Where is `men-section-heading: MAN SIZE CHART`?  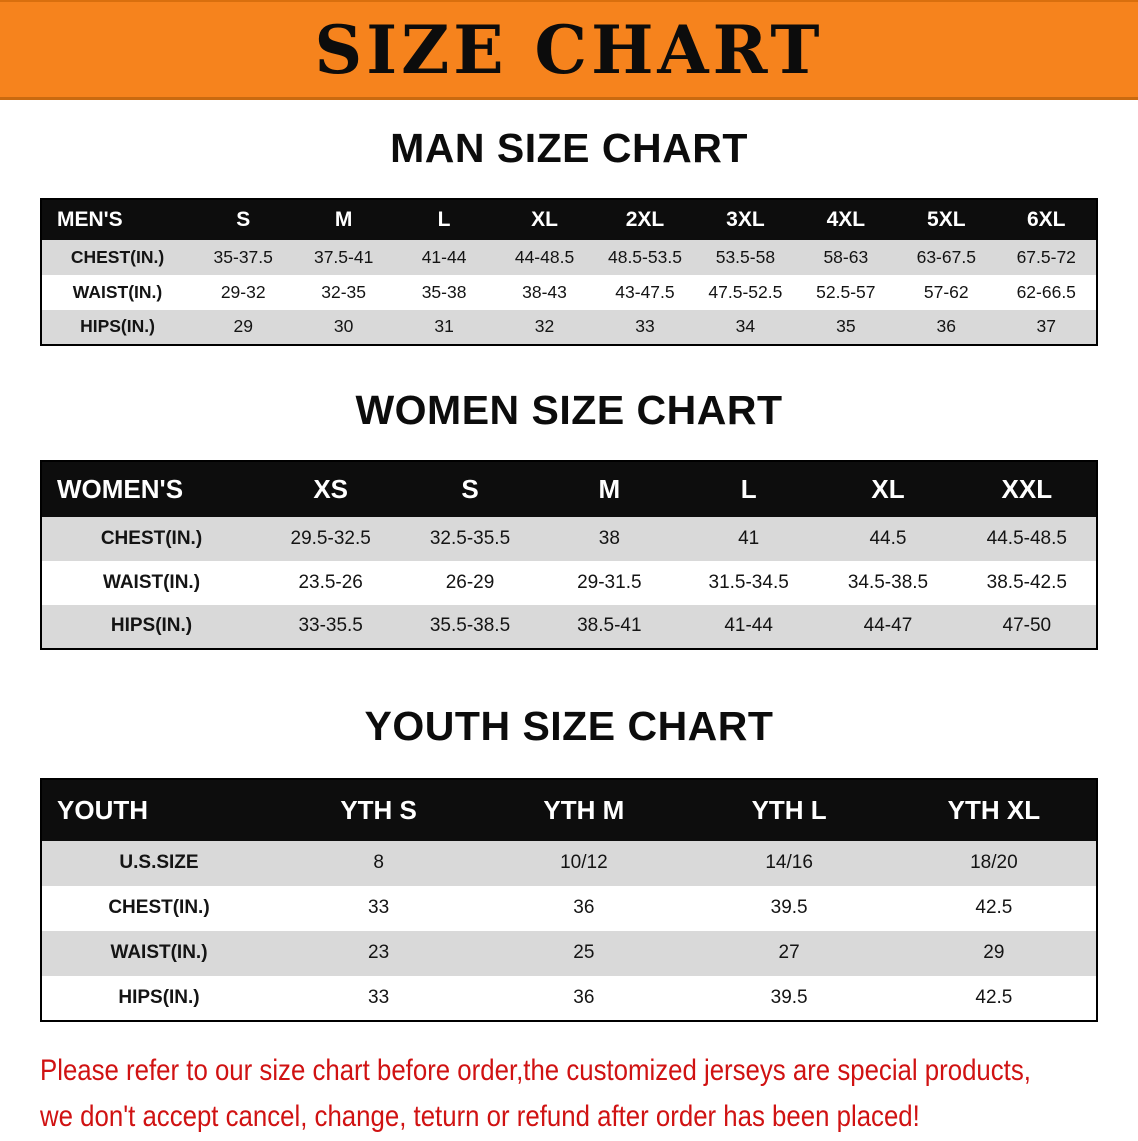 men-section-heading: MAN SIZE CHART is located at coordinates (569, 148).